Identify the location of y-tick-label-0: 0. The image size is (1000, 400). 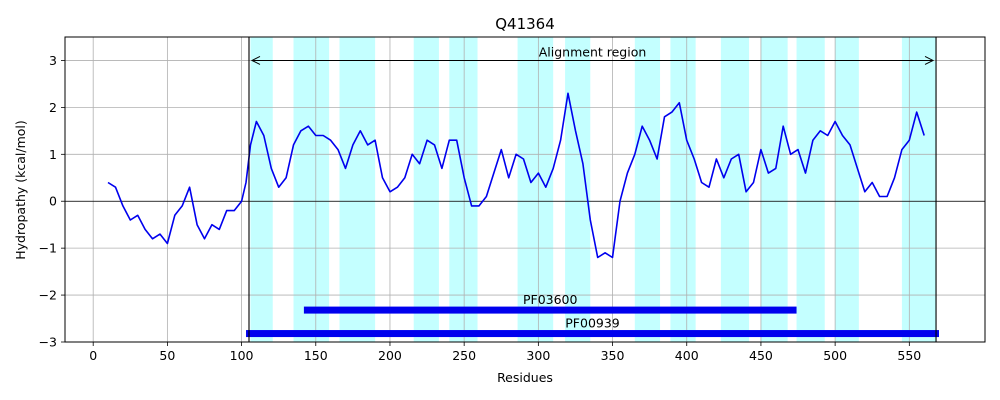
(53, 201).